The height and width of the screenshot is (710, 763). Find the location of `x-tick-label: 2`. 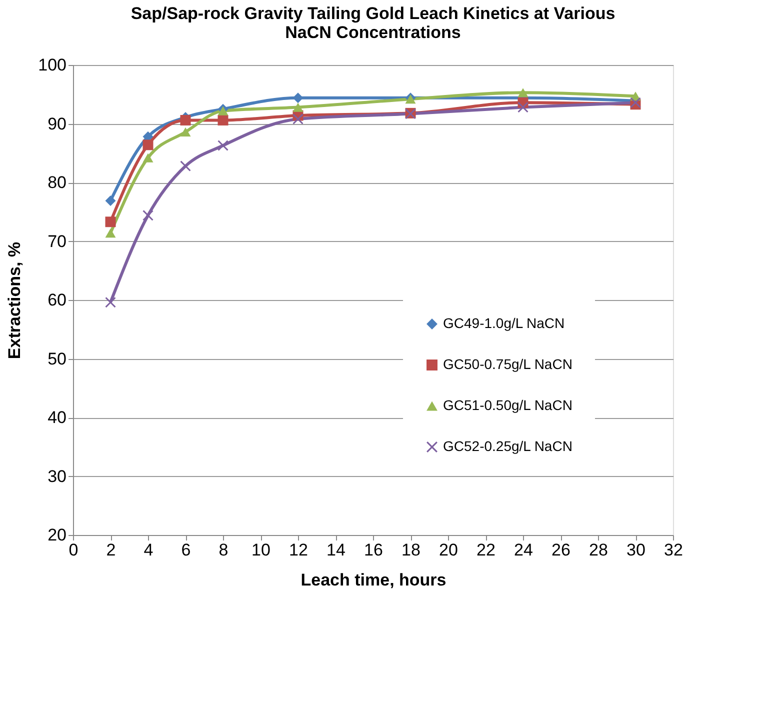

x-tick-label: 2 is located at coordinates (111, 550).